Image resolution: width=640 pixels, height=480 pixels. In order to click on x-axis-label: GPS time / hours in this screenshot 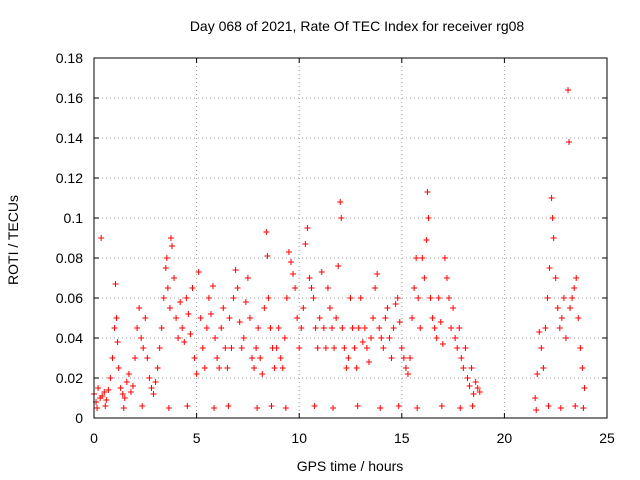, I will do `click(350, 466)`.